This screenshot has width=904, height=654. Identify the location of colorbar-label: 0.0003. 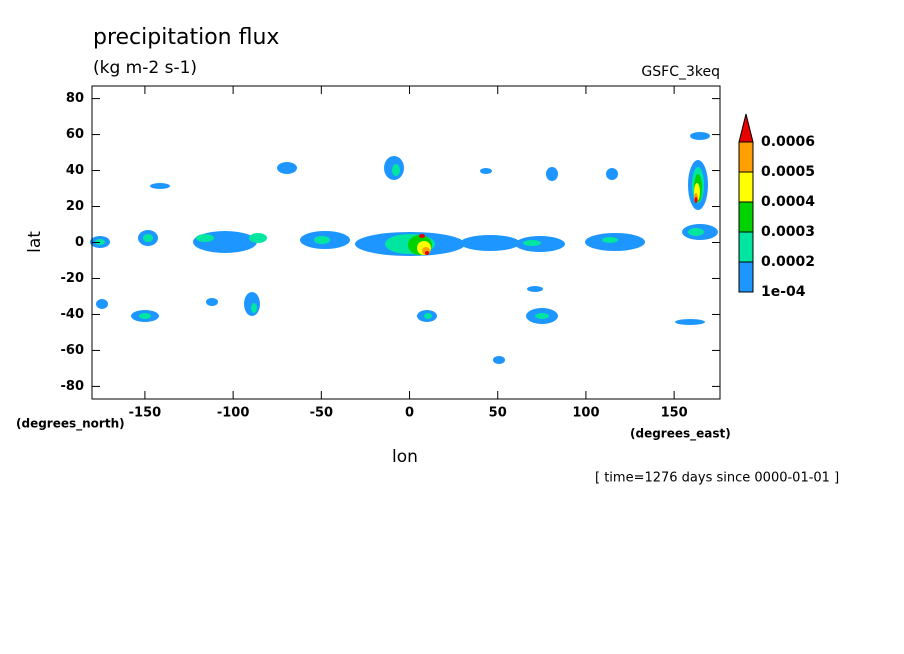
(788, 232).